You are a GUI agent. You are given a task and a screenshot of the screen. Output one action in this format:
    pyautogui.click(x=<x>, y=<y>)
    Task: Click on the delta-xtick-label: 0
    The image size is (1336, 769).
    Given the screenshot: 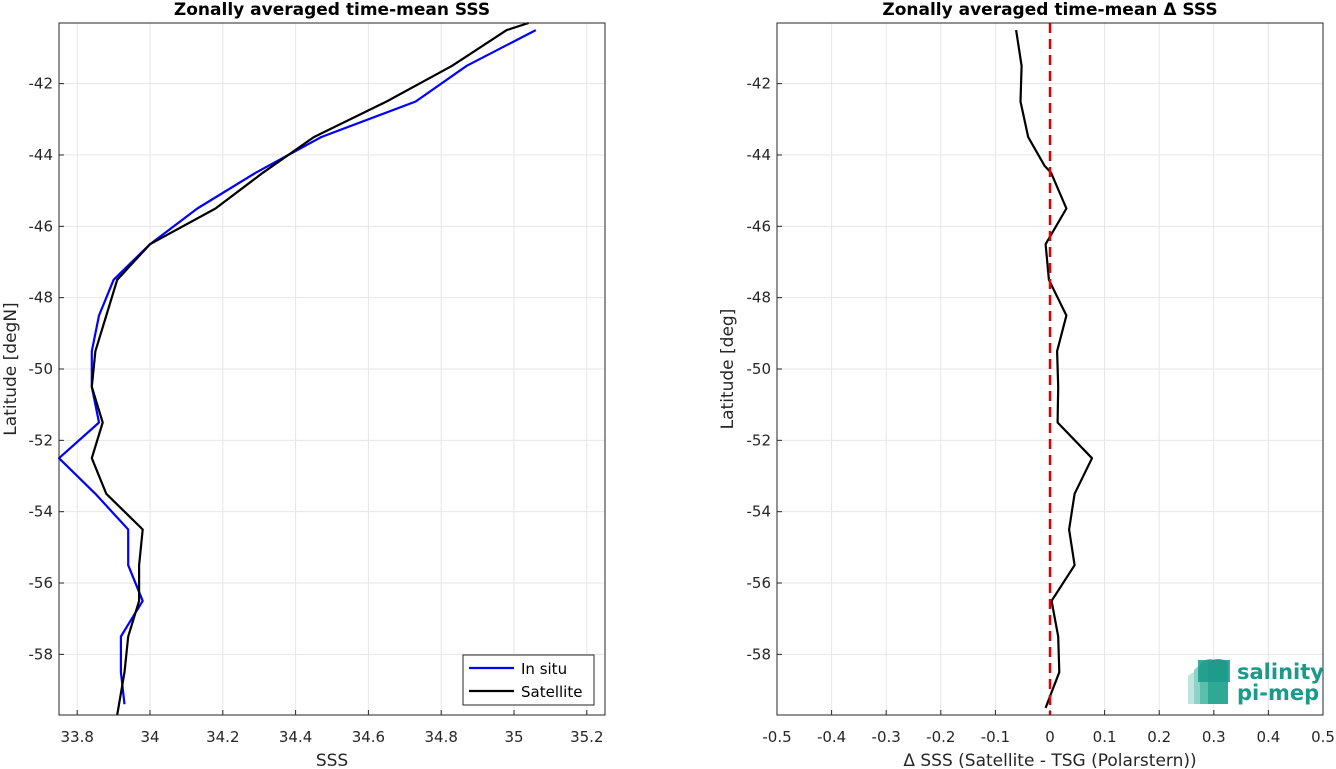 What is the action you would take?
    pyautogui.click(x=1050, y=737)
    